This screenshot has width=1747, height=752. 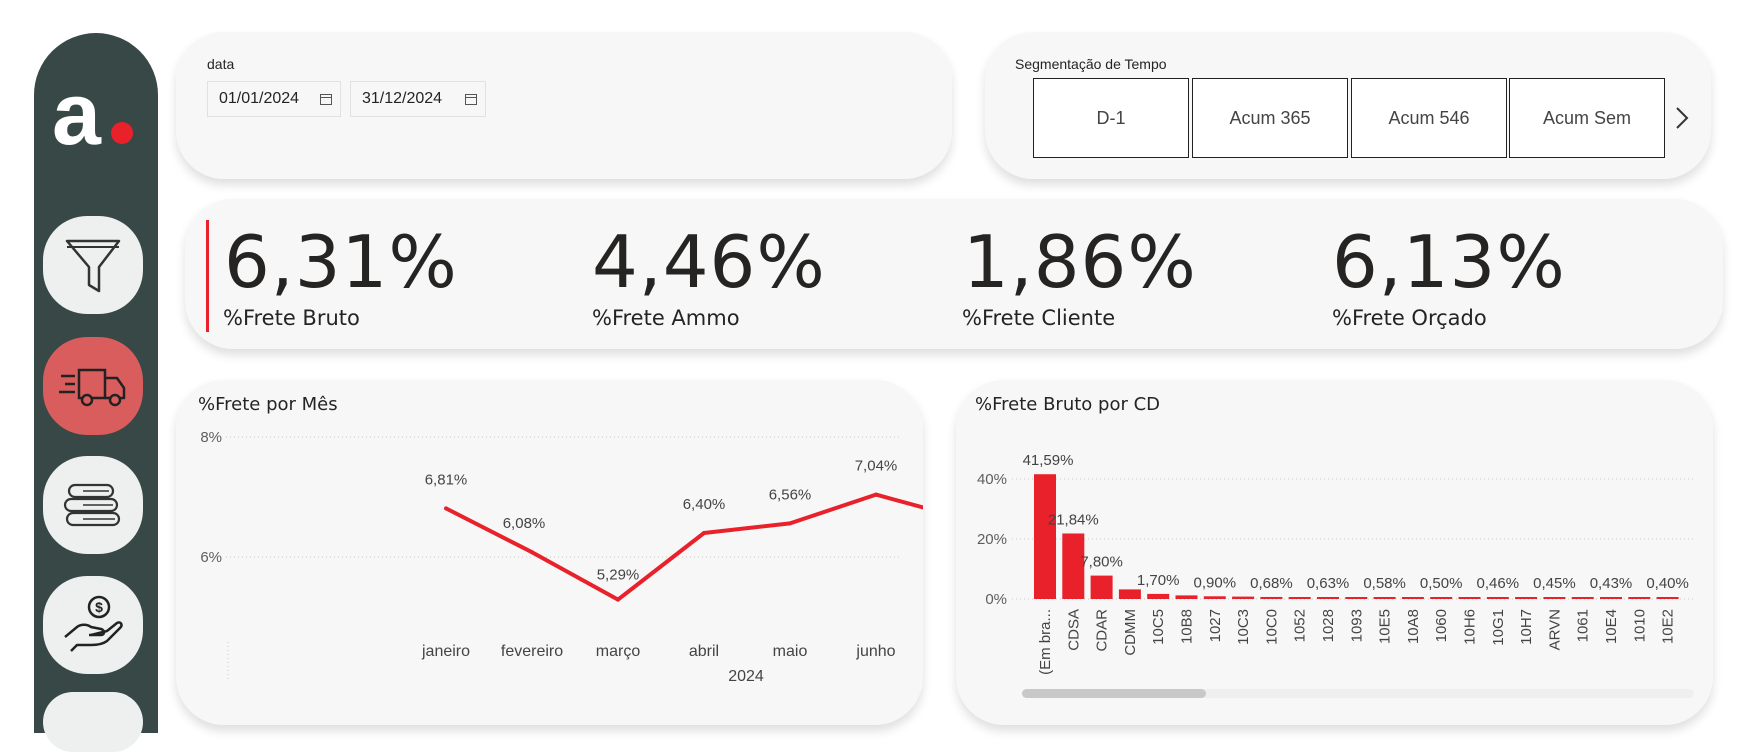 I want to click on x-tick-label: março, so click(x=618, y=651).